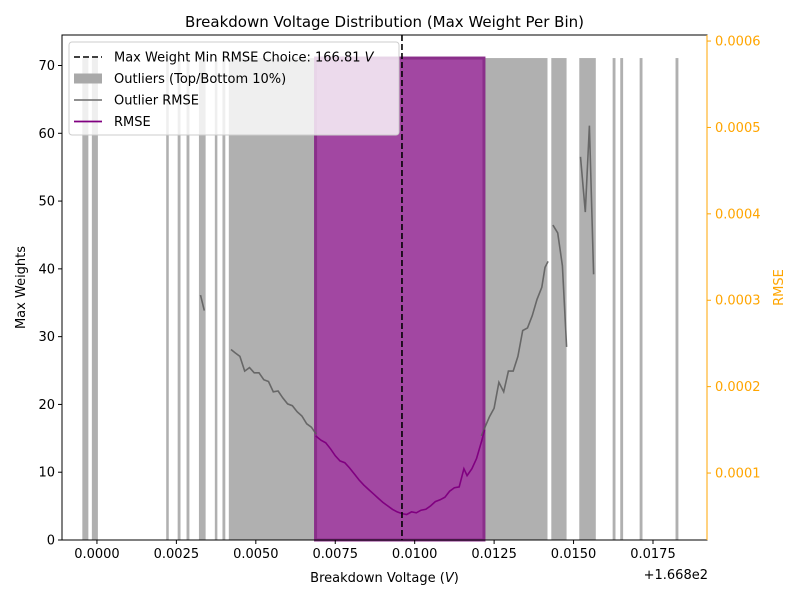 This screenshot has width=800, height=600. I want to click on y2-tick-label: 0.0001, so click(738, 474).